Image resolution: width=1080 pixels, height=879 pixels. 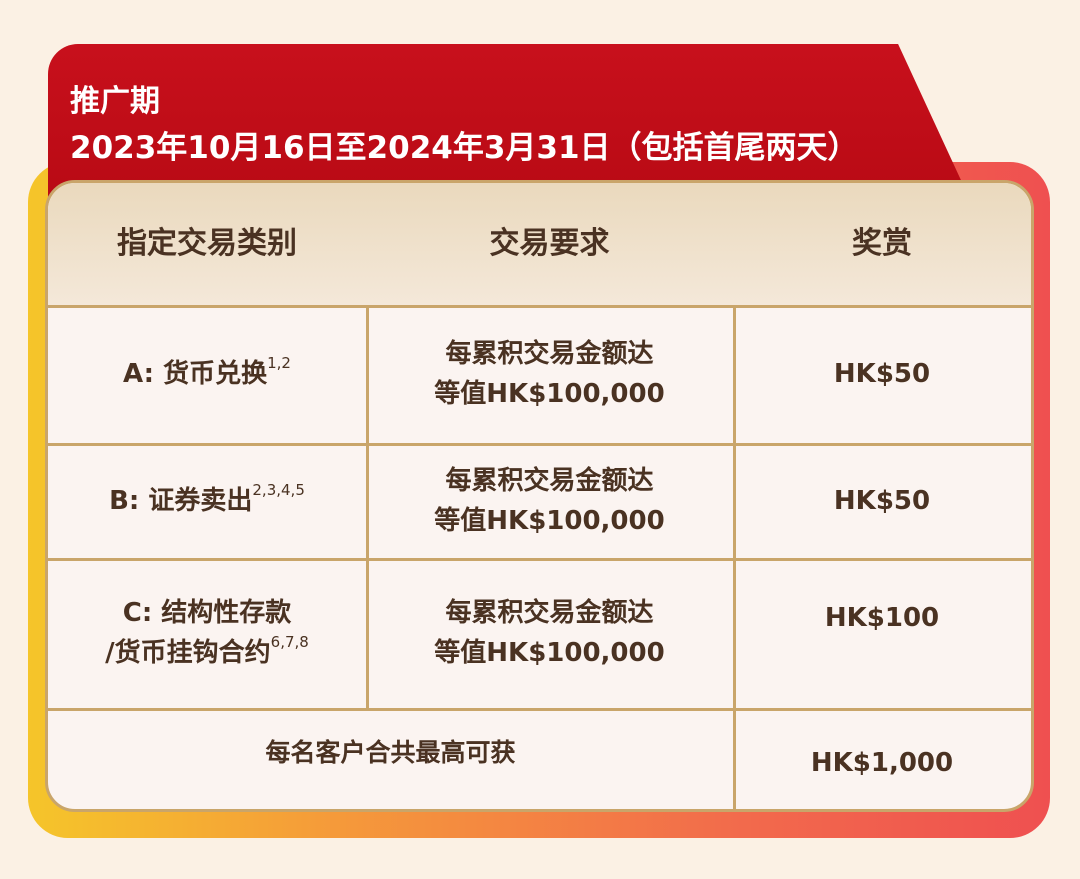 I want to click on column-title: 交易要求, so click(x=549, y=243).